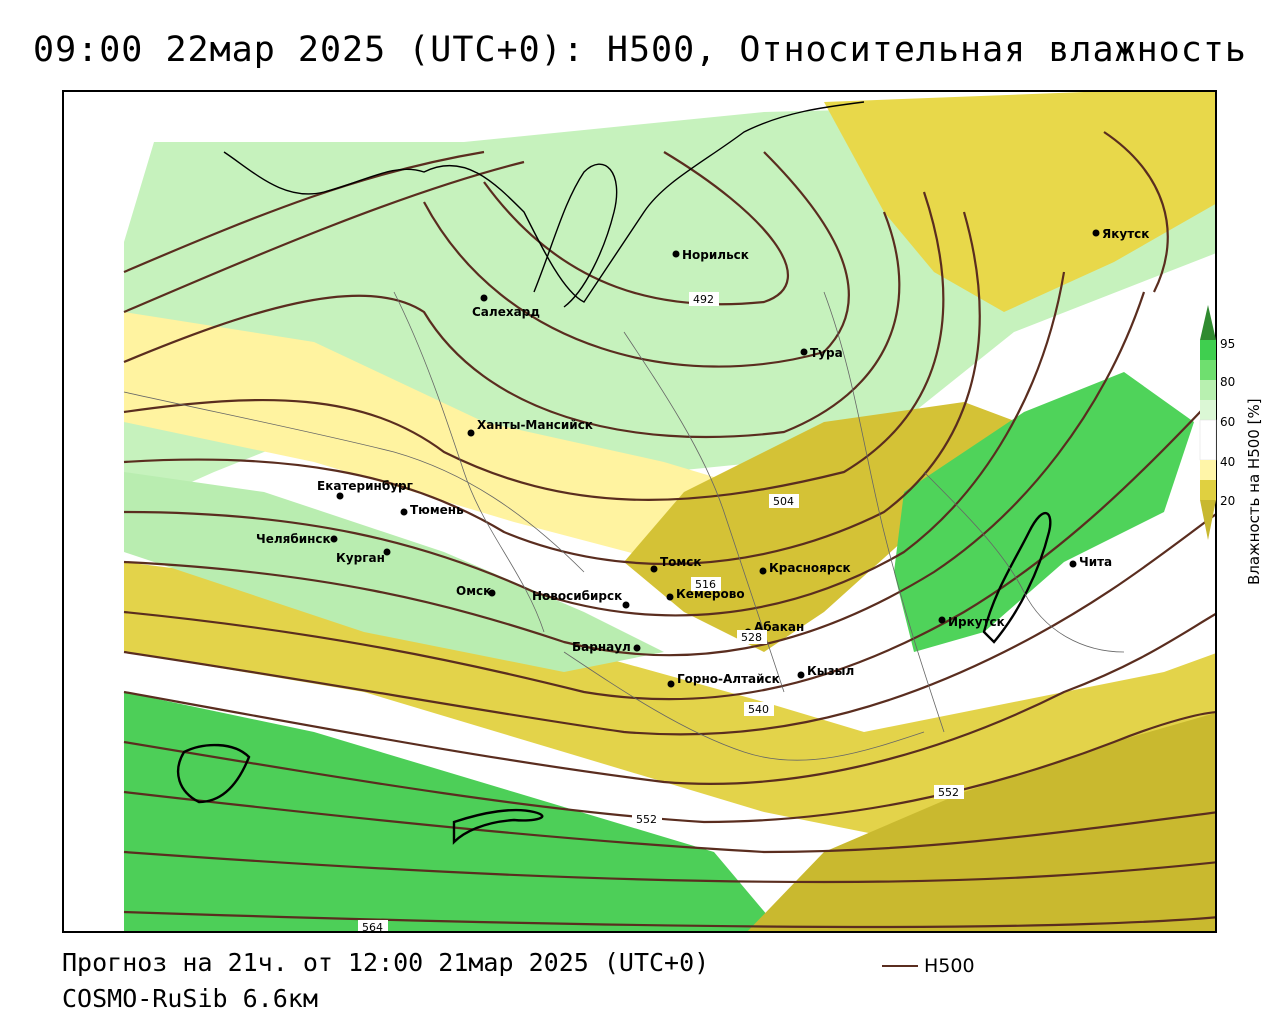  I want to click on humidity-area-light-green-mid, so click(394, 572).